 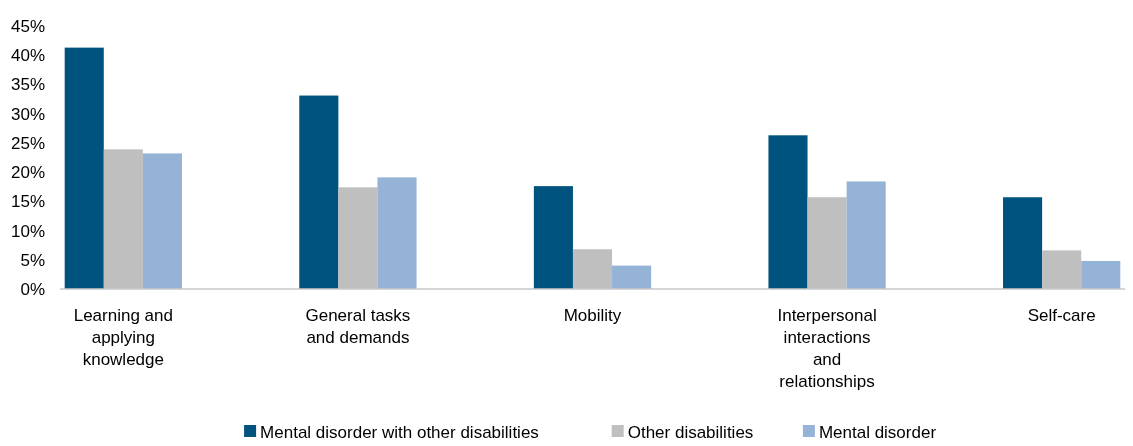 What do you see at coordinates (32, 289) in the screenshot?
I see `y-tick-label: 0%` at bounding box center [32, 289].